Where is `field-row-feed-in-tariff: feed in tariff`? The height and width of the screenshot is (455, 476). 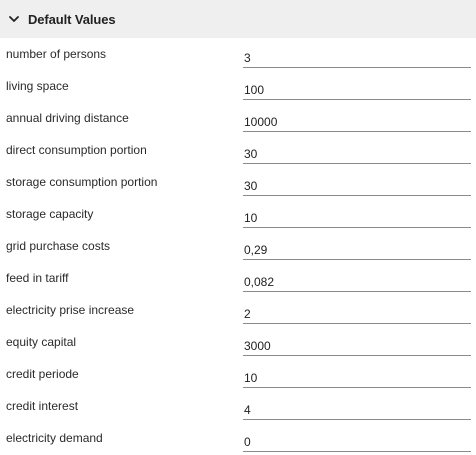
field-row-feed-in-tariff: feed in tariff is located at coordinates (238, 278).